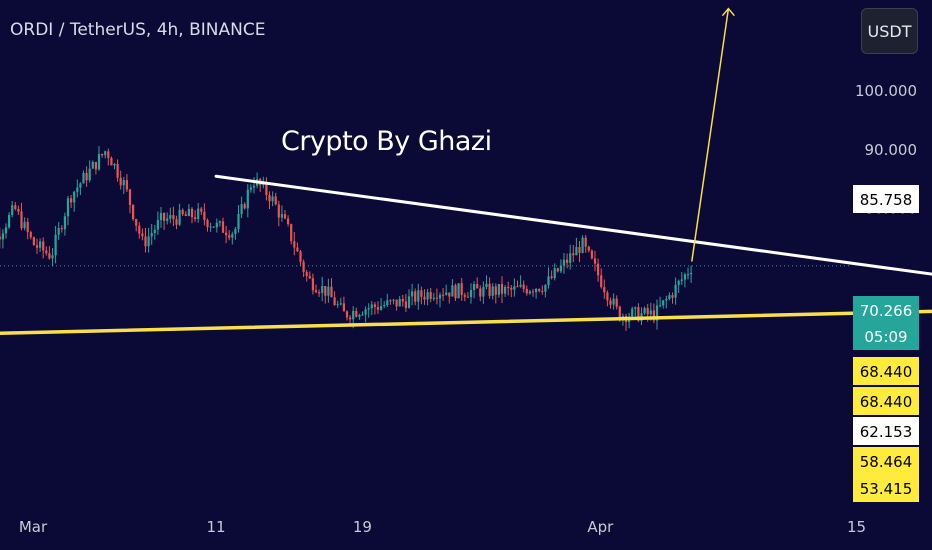  What do you see at coordinates (600, 527) in the screenshot?
I see `x-tick-label: Apr` at bounding box center [600, 527].